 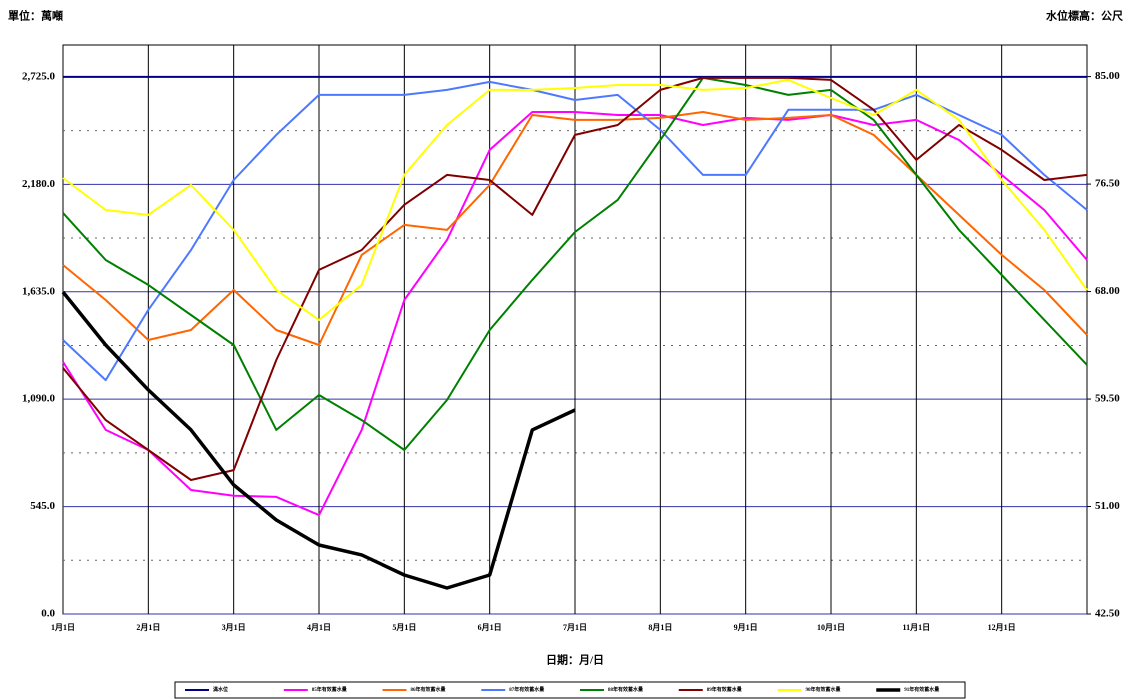 What do you see at coordinates (490, 627) in the screenshot?
I see `x-tick-label: 6月1日` at bounding box center [490, 627].